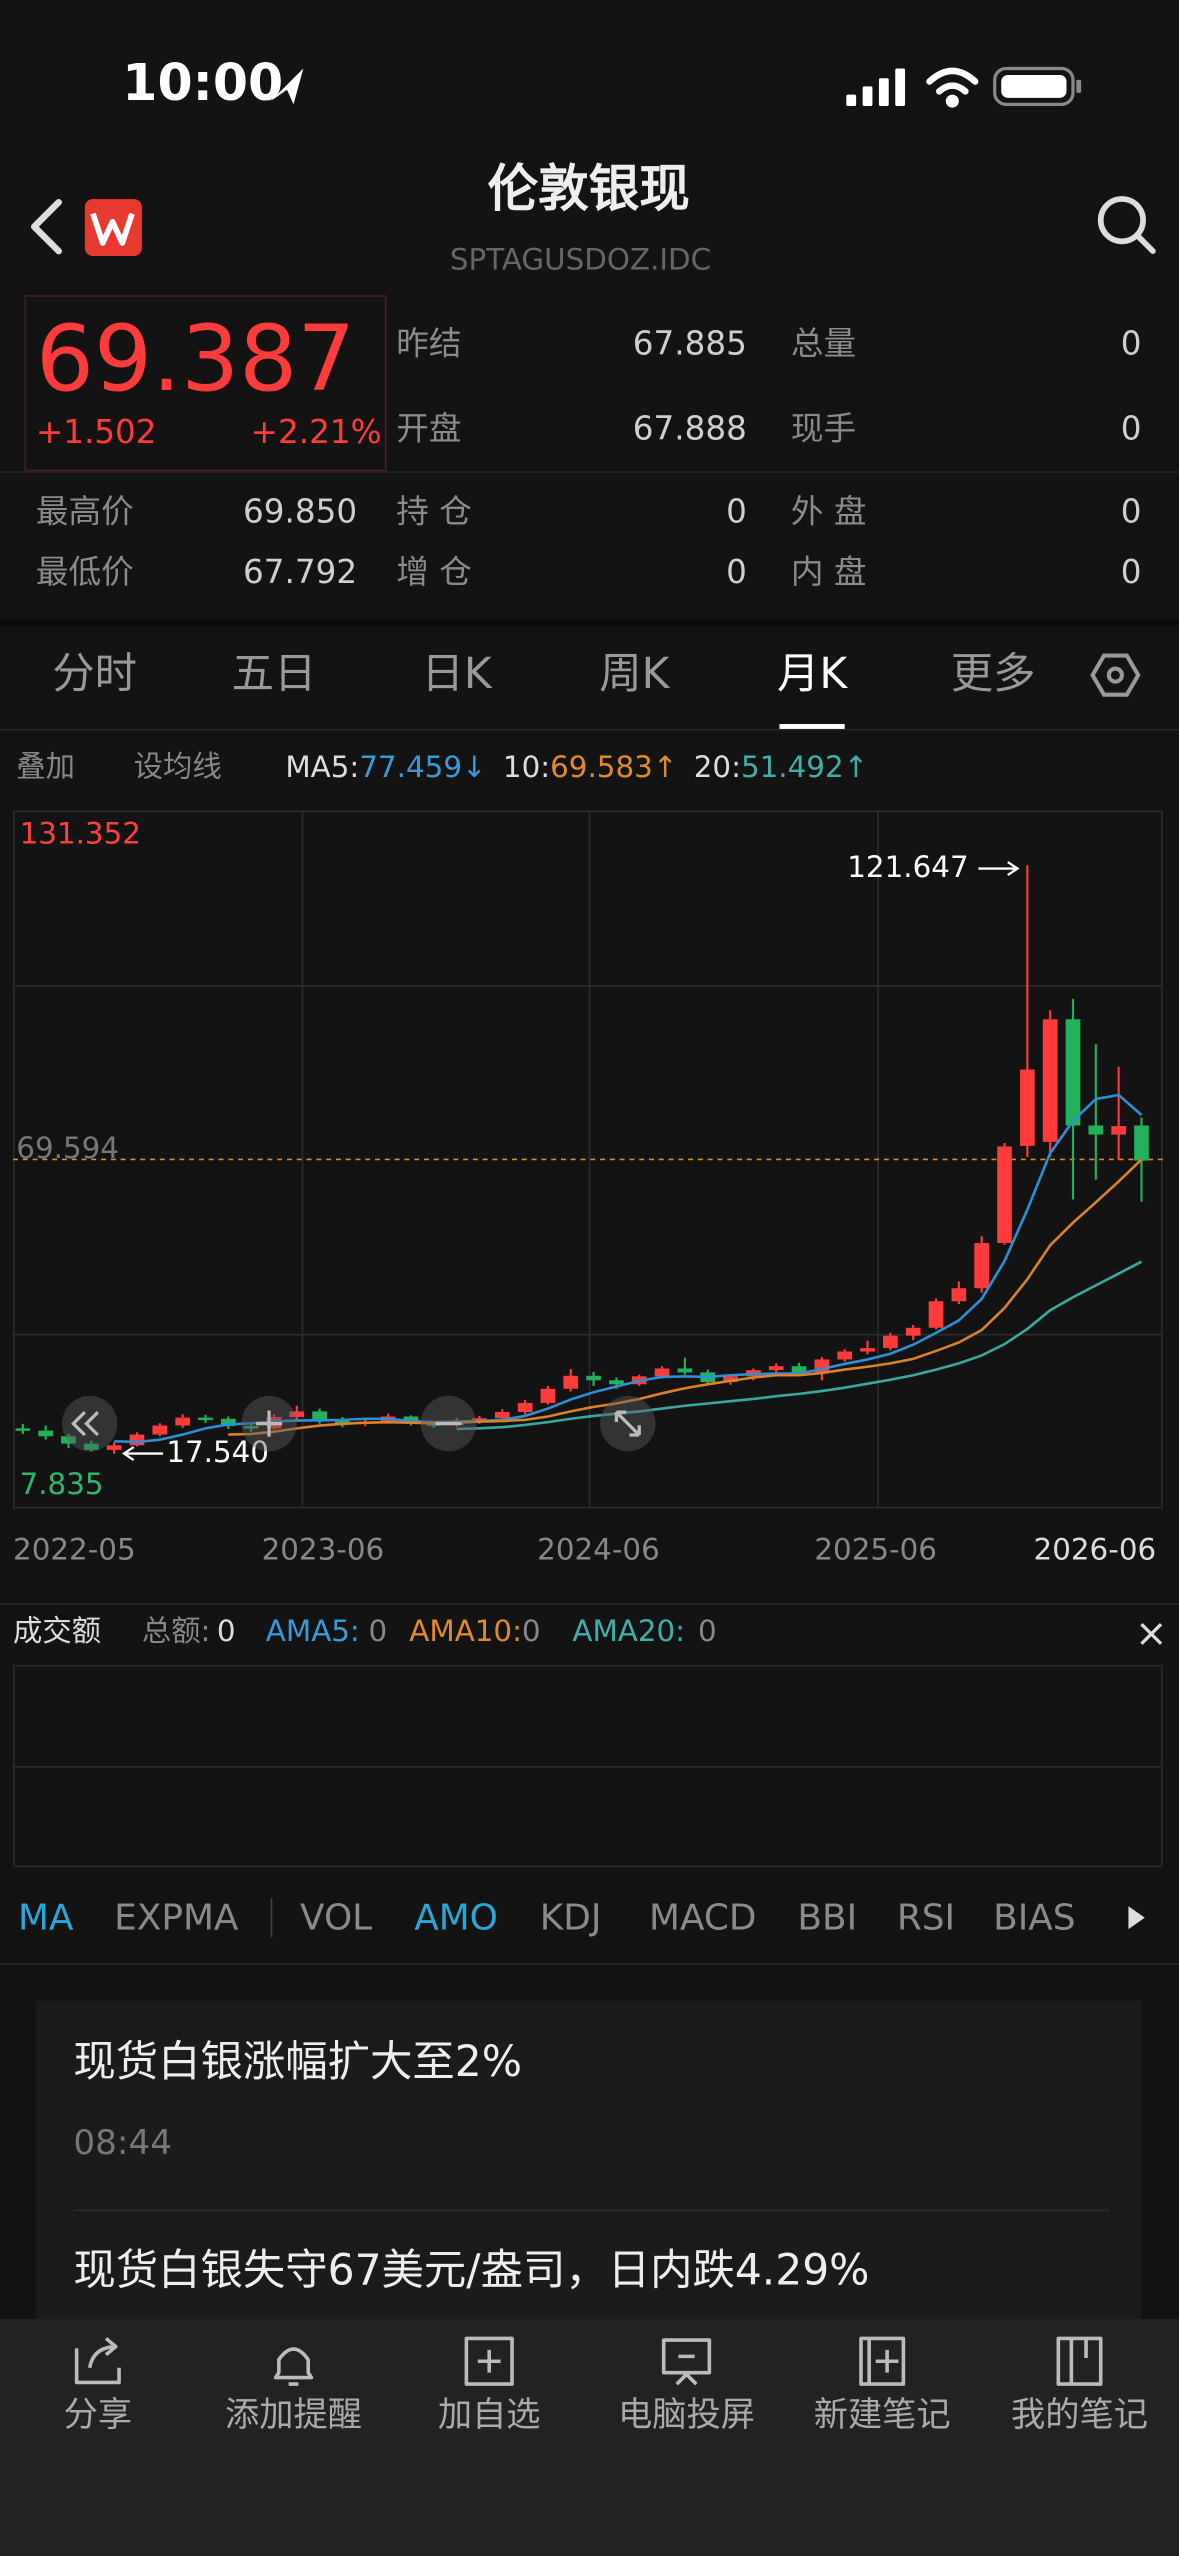 Image resolution: width=1179 pixels, height=2556 pixels. I want to click on ma-label: 20:, so click(717, 767).